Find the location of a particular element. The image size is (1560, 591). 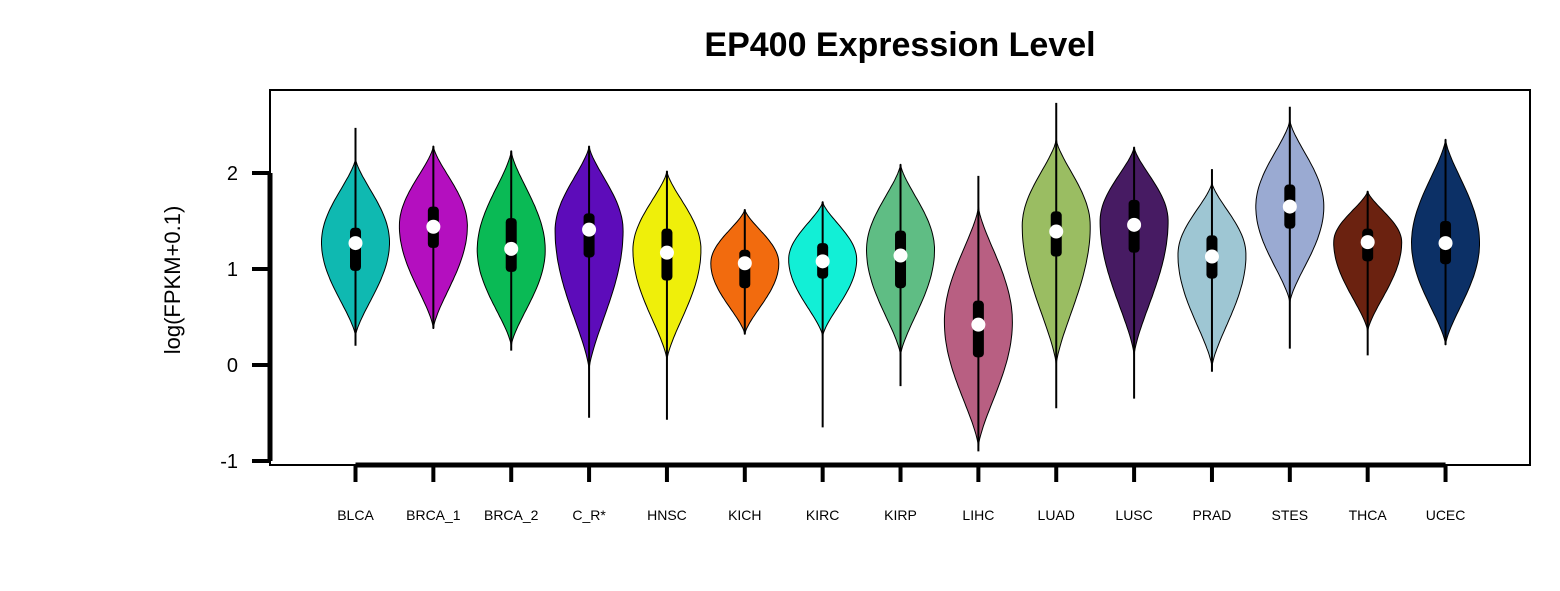

y-axis-label: log(FPKM+0.1) is located at coordinates (172, 280).